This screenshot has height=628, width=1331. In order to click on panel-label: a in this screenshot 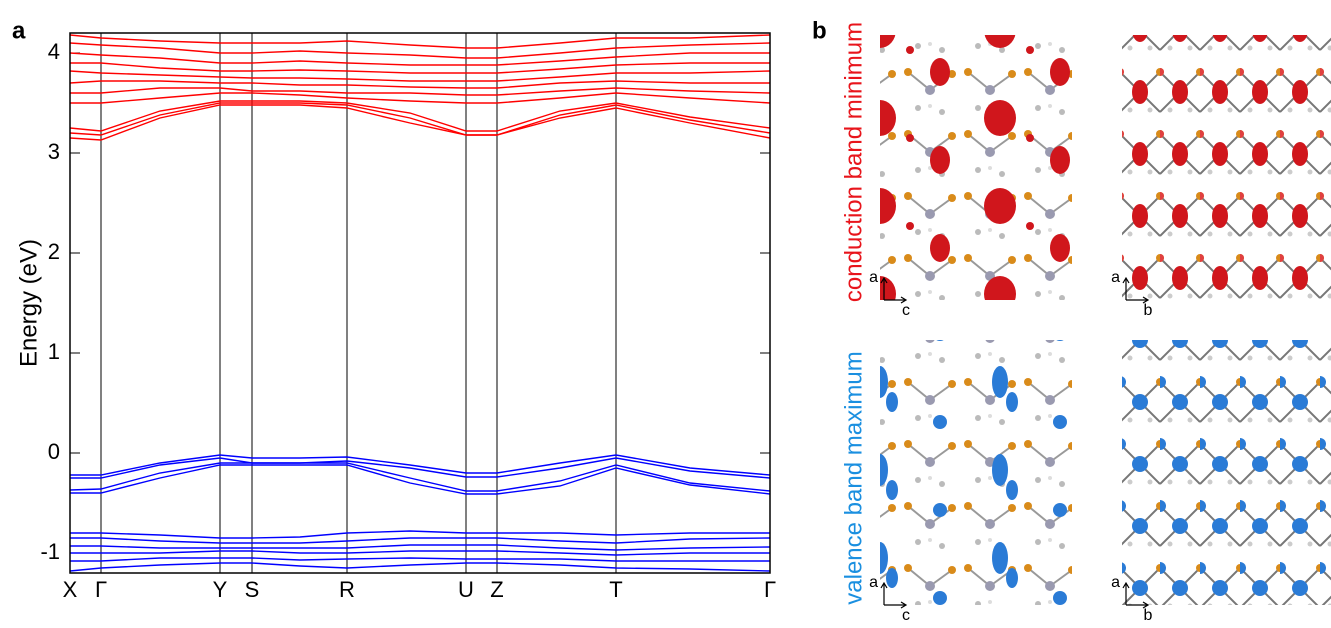, I will do `click(19, 30)`.